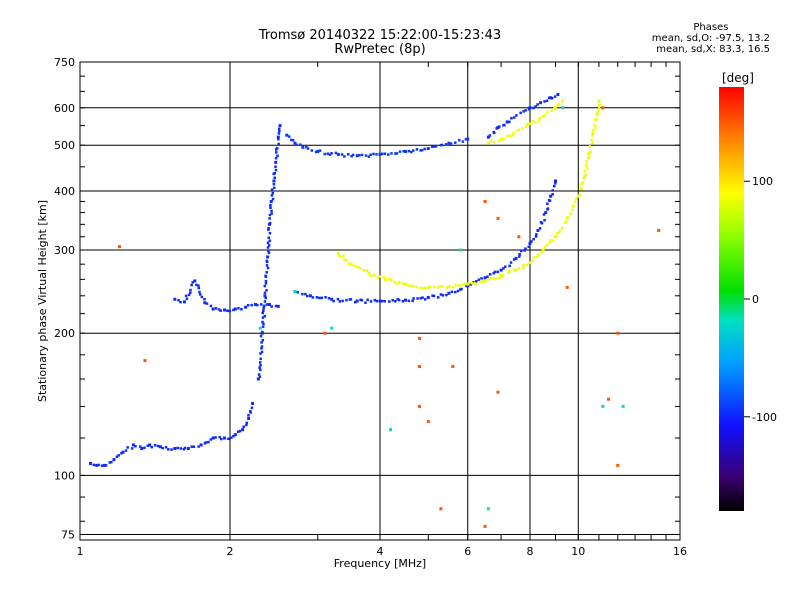 The image size is (800, 600). I want to click on y-tick-label: 200, so click(64, 333).